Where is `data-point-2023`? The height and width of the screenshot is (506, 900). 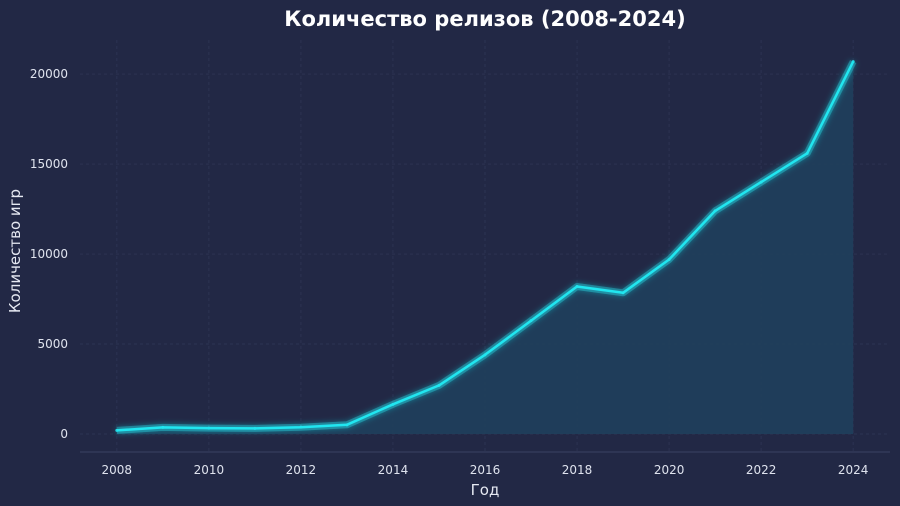 data-point-2023 is located at coordinates (807, 153).